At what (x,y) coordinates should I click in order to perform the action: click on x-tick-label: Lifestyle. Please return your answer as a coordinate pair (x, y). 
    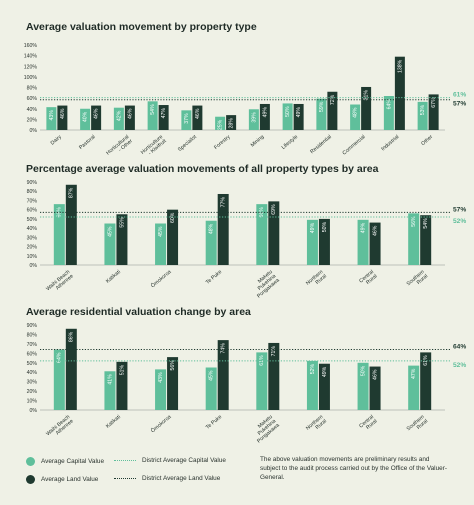
    Looking at the image, I should click on (290, 142).